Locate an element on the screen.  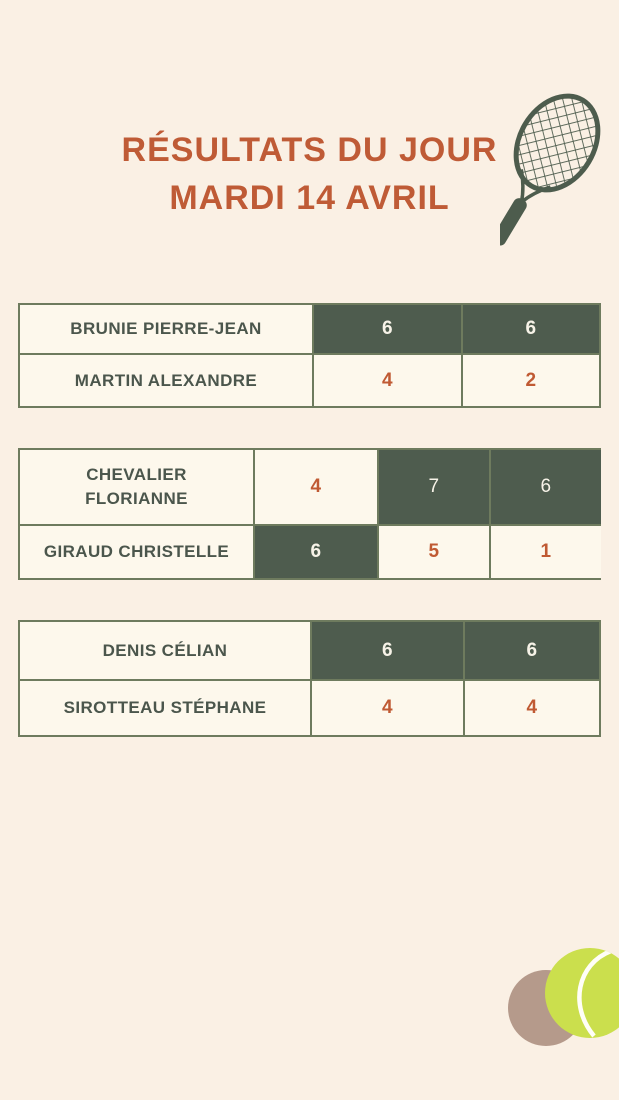
player-name: BRUNIE PIERRE-JEAN is located at coordinates (166, 328).